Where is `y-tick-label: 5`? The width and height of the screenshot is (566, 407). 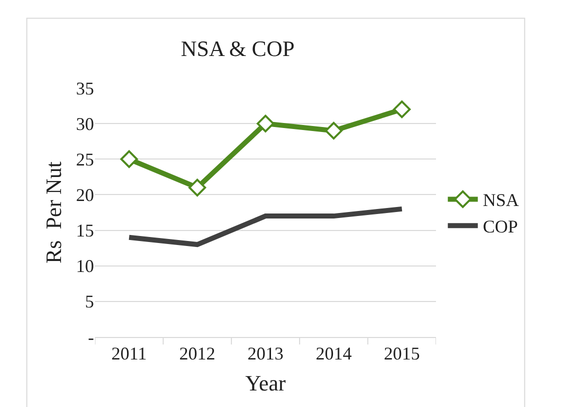
y-tick-label: 5 is located at coordinates (89, 302).